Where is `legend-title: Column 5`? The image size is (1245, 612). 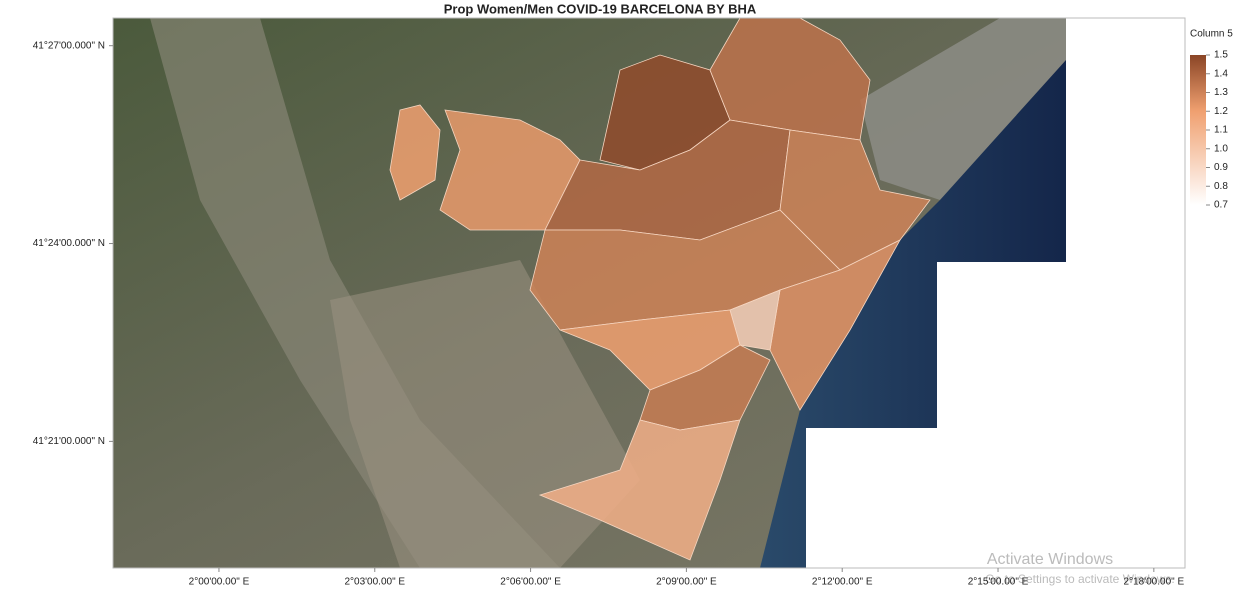 legend-title: Column 5 is located at coordinates (1211, 34).